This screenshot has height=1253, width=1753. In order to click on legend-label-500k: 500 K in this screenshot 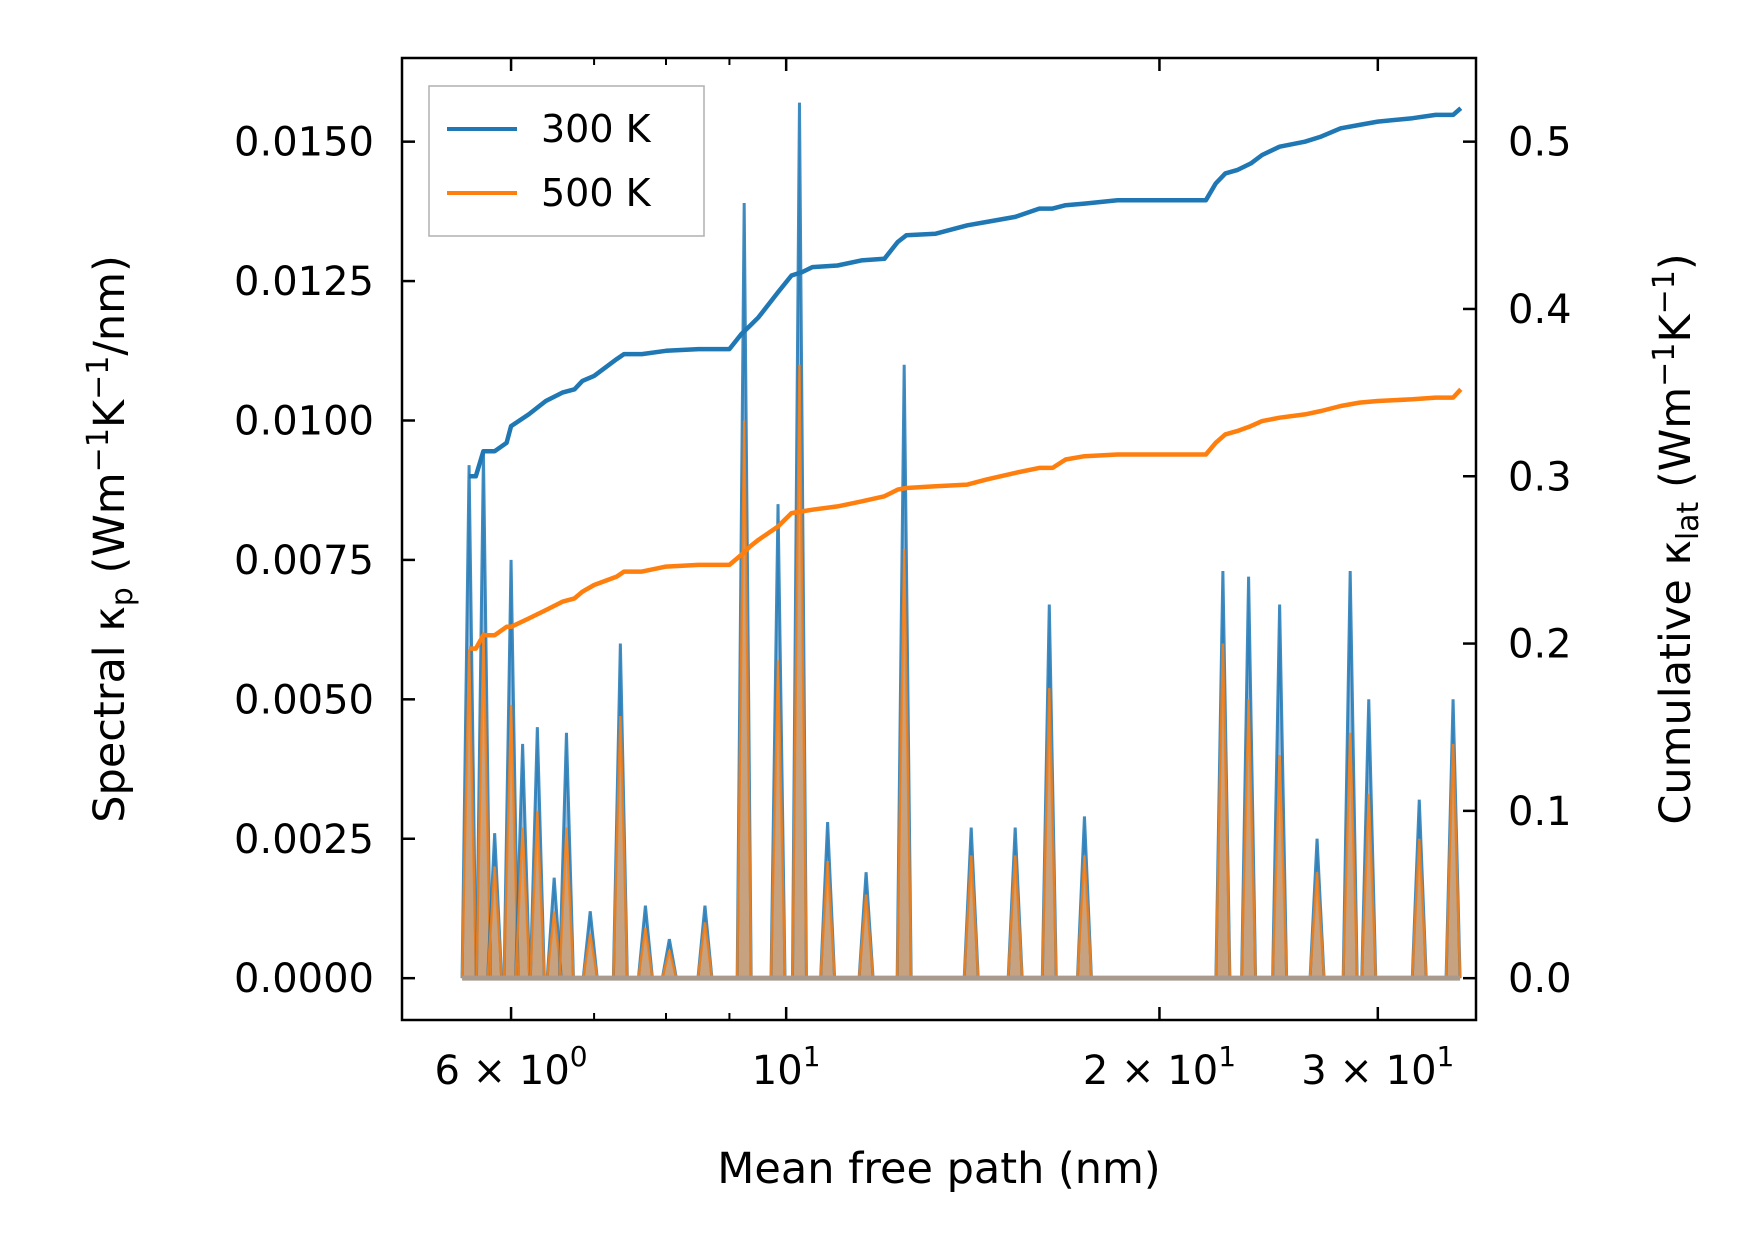, I will do `click(596, 193)`.